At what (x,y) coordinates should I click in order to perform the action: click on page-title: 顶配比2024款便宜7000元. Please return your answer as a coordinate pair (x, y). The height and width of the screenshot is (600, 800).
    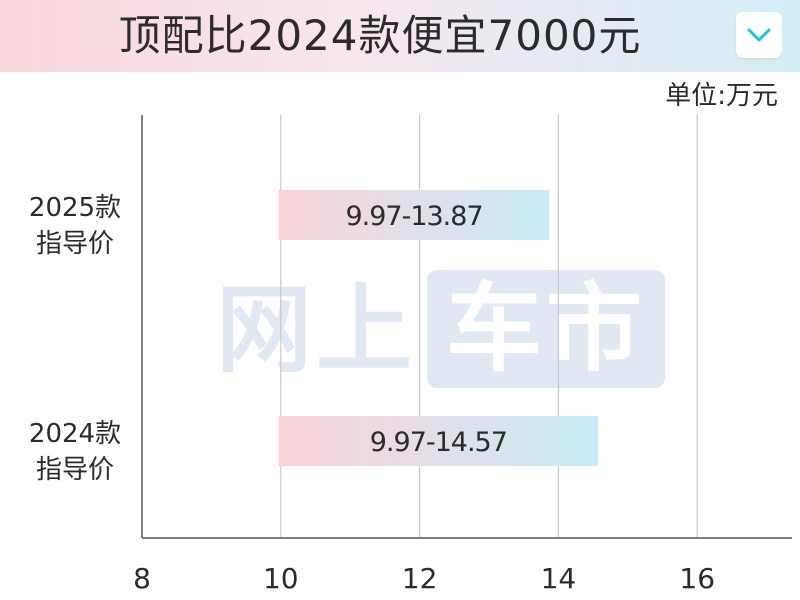
    Looking at the image, I should click on (380, 35).